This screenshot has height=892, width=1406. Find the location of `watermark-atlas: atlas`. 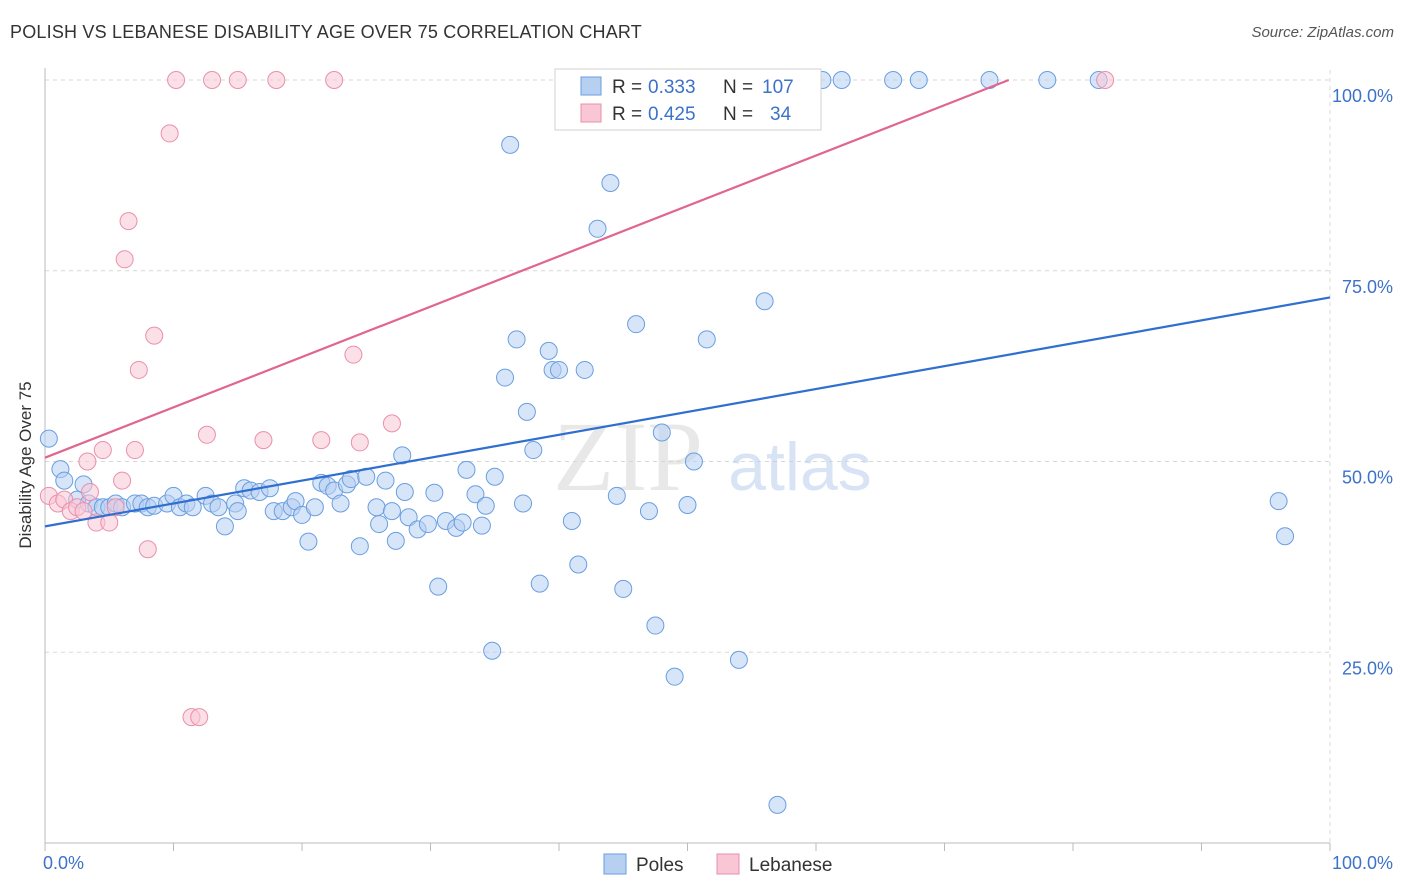

watermark-atlas: atlas is located at coordinates (800, 467).